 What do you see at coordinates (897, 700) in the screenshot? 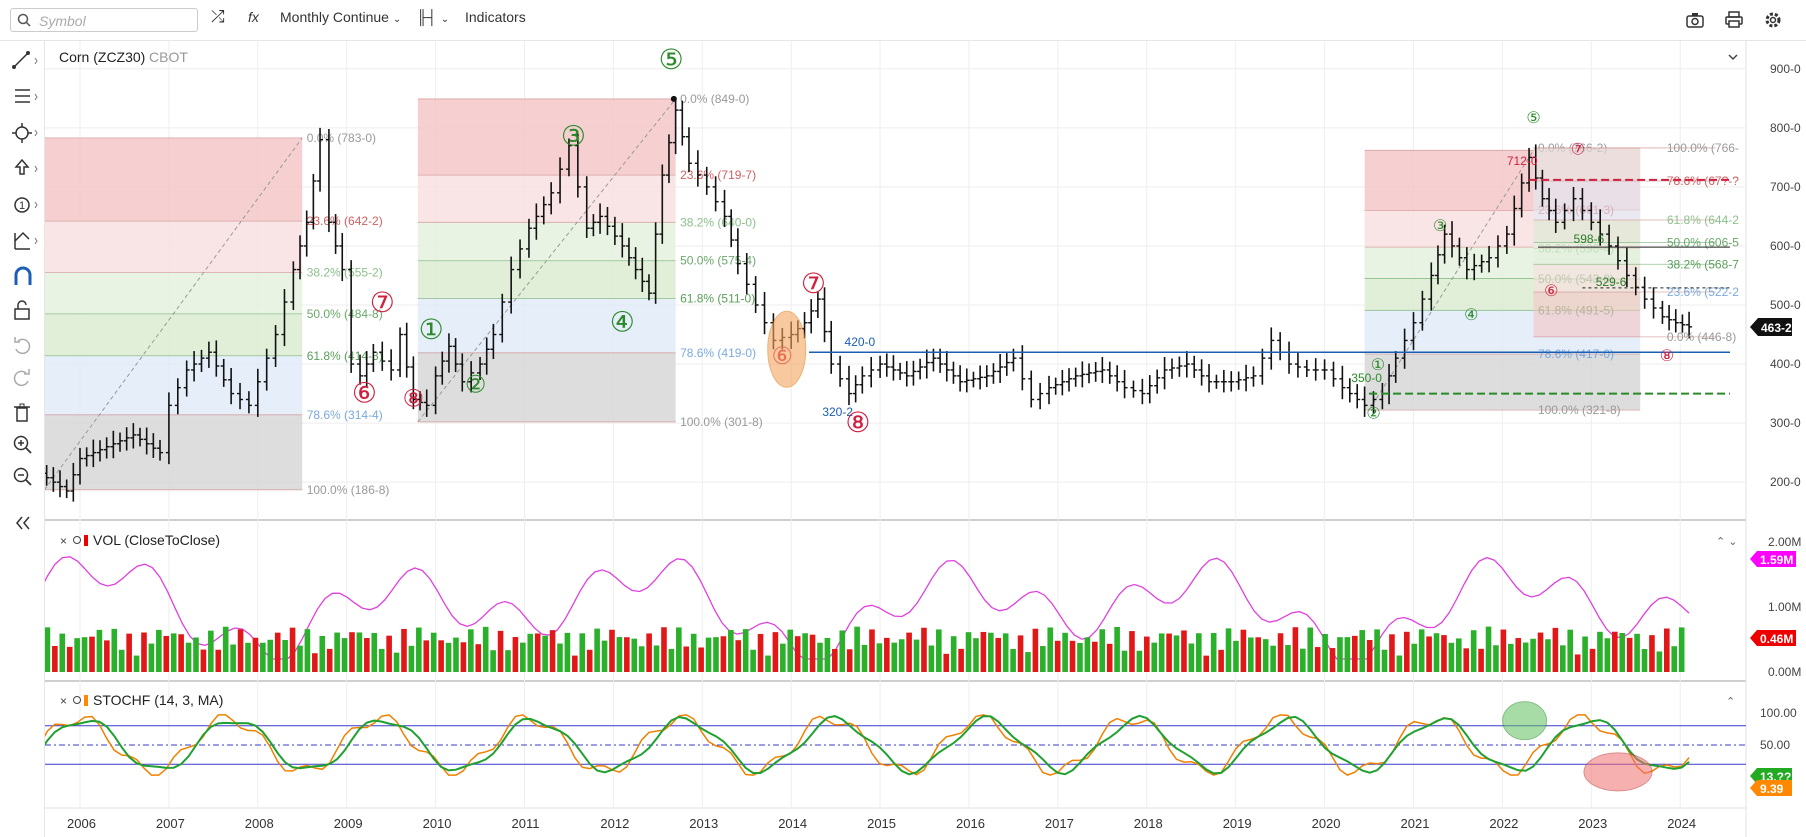
I see `stoch-header: × STOCHF (14, 3, MA) ⌃` at bounding box center [897, 700].